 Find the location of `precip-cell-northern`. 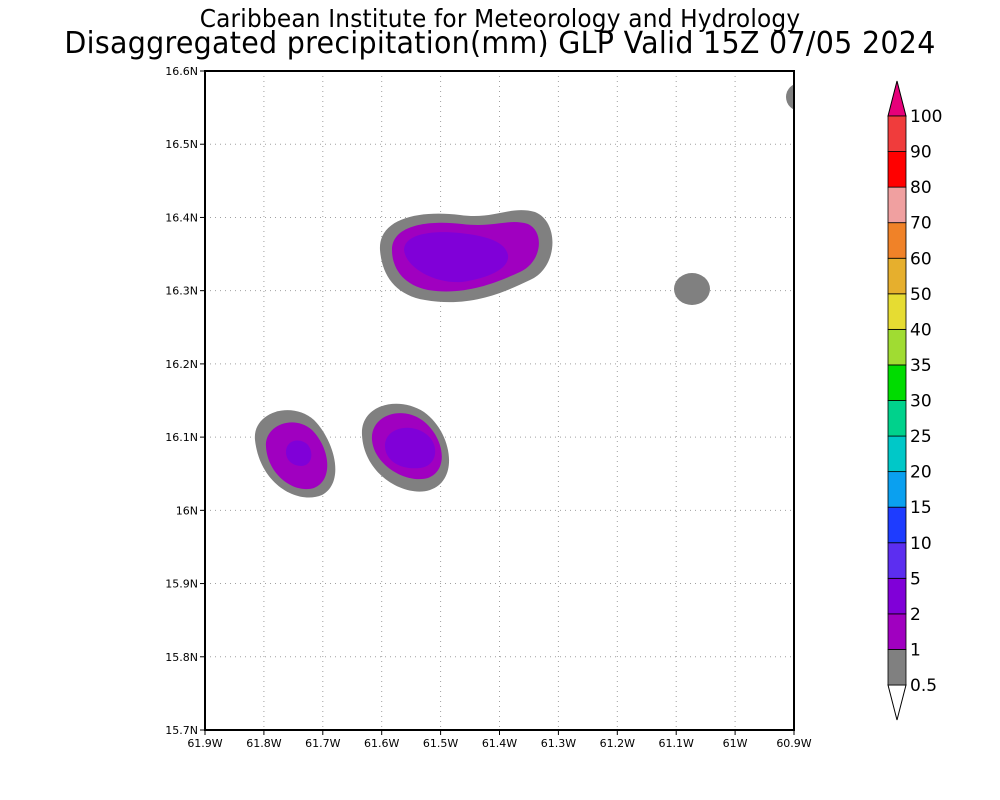

precip-cell-northern is located at coordinates (466, 256).